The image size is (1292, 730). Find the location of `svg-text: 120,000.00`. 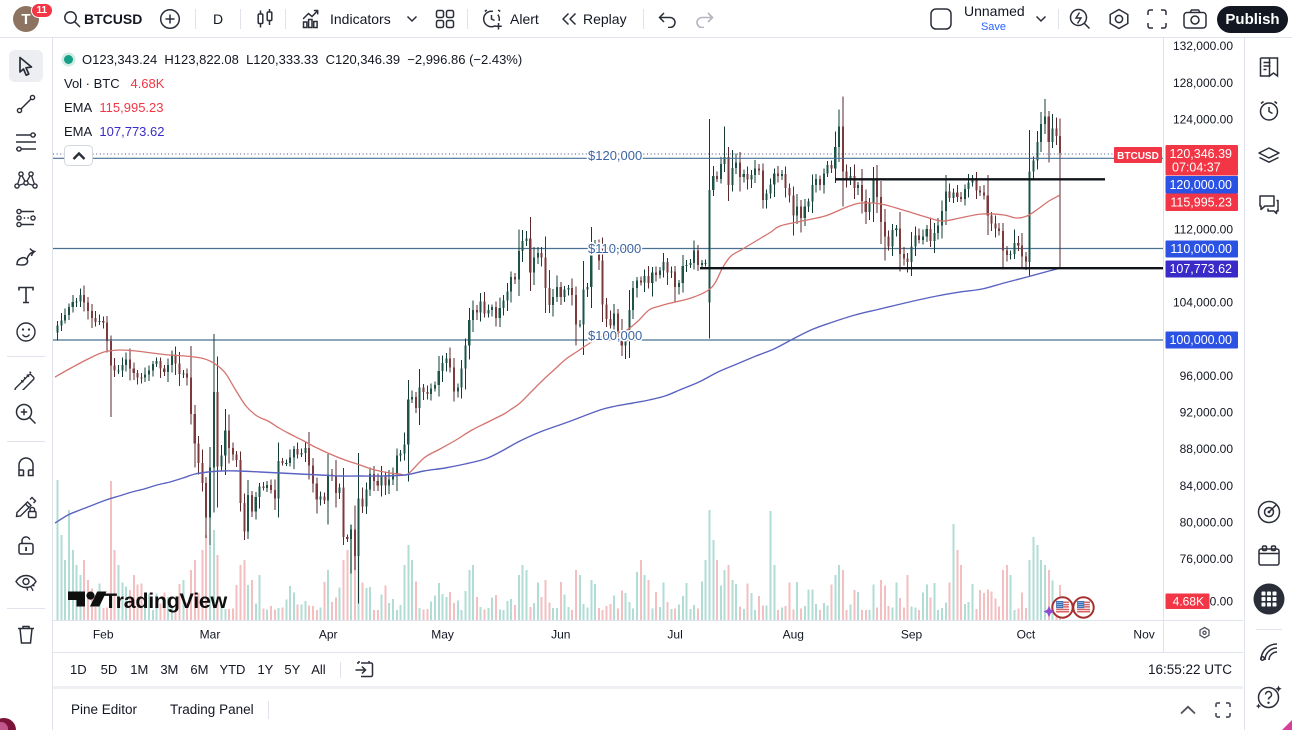

svg-text: 120,000.00 is located at coordinates (1200, 185).